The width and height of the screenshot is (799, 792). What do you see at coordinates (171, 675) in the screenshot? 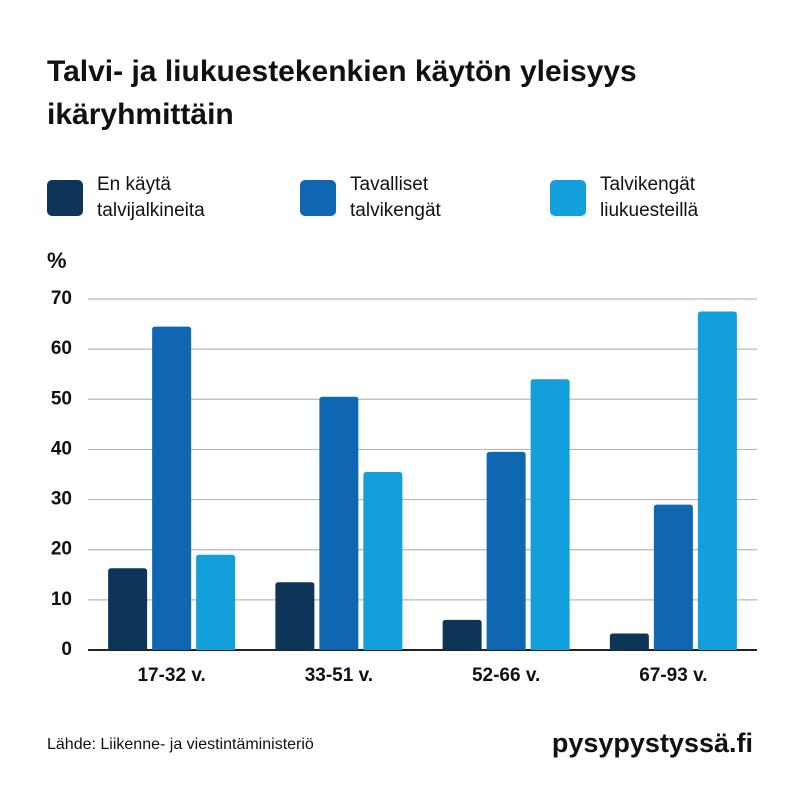
I see `x-tick-label: 17-32 v.` at bounding box center [171, 675].